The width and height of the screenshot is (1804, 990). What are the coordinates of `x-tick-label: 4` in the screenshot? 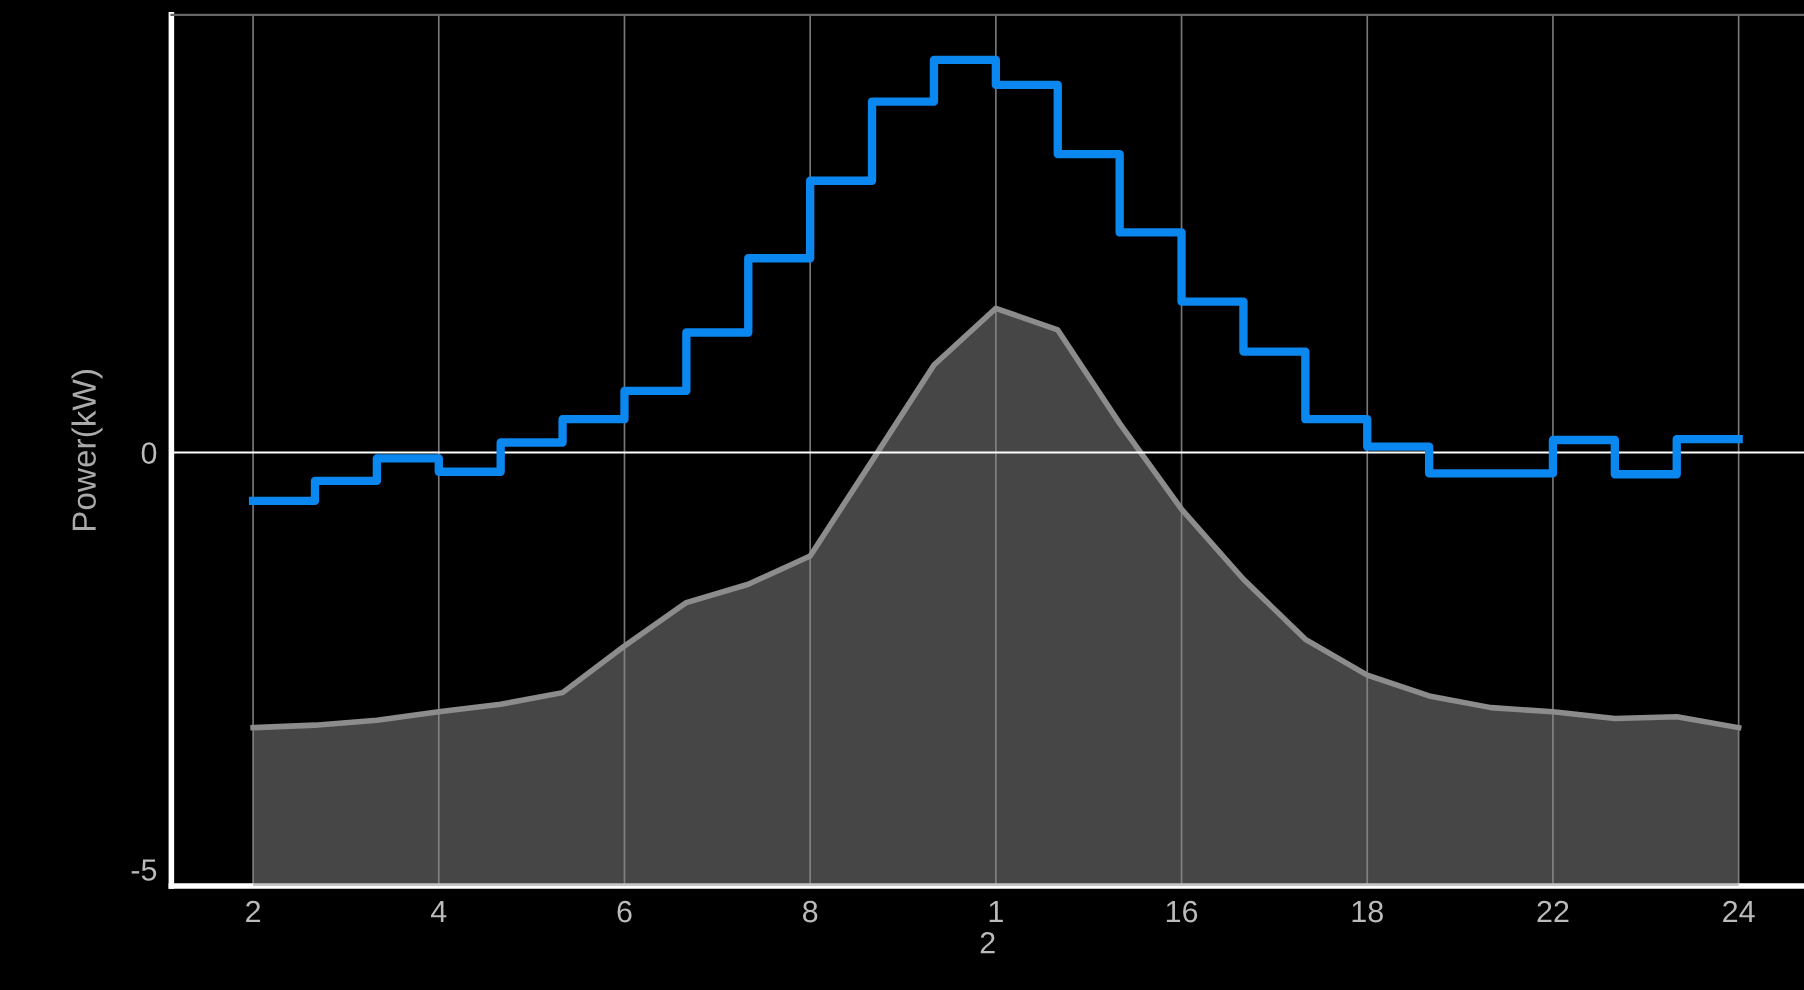 It's located at (438, 912).